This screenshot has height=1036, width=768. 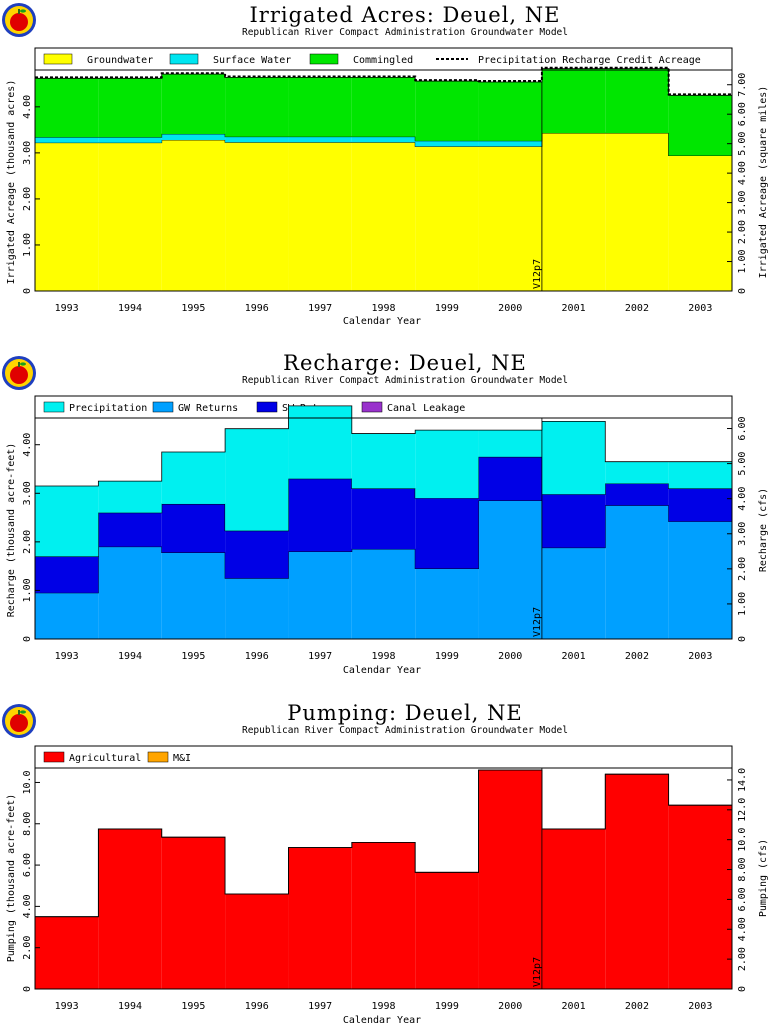 What do you see at coordinates (130, 216) in the screenshot?
I see `bar-groundwater-1994` at bounding box center [130, 216].